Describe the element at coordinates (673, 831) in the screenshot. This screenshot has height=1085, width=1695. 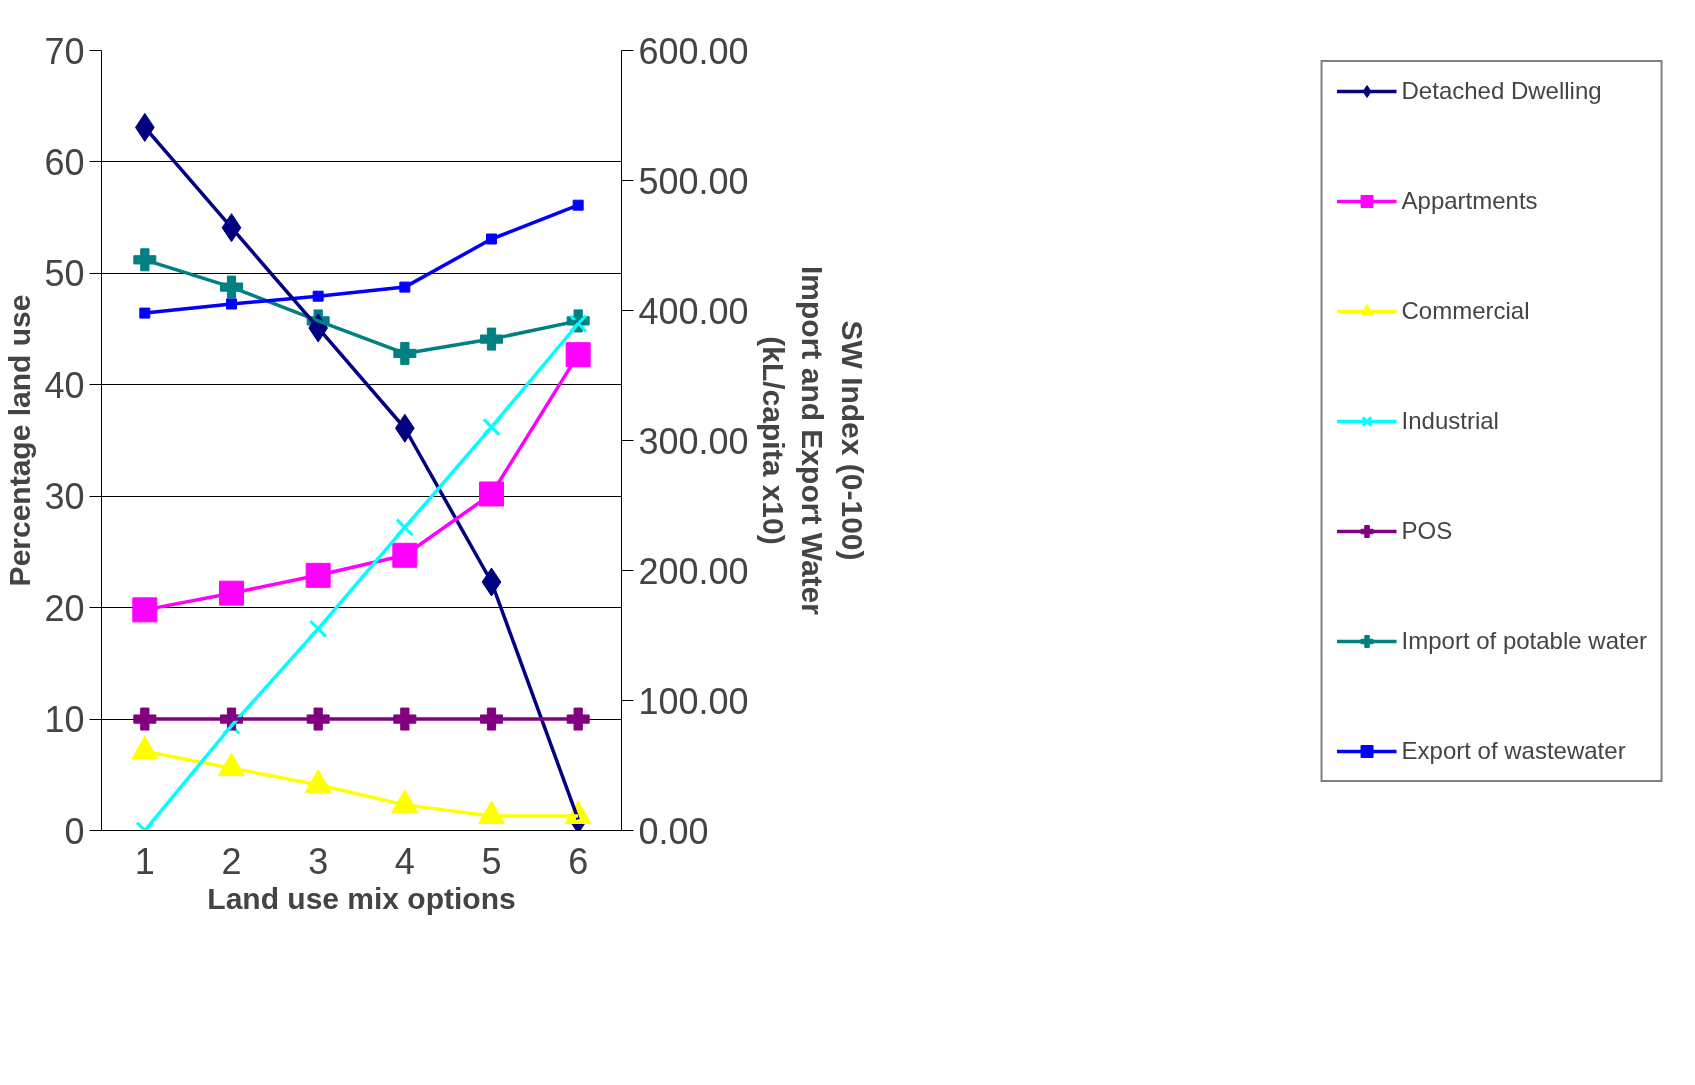
I see `y2-tick-label: 0.00` at that location.